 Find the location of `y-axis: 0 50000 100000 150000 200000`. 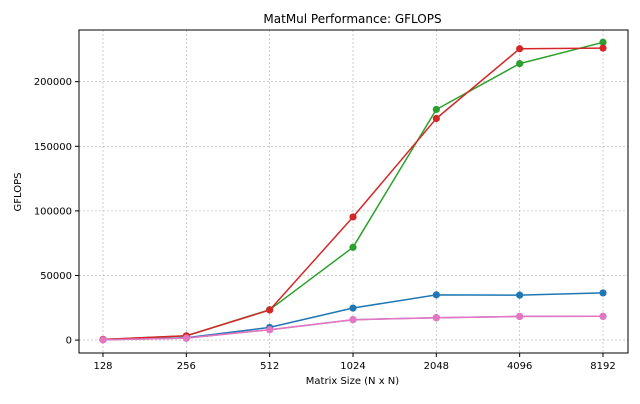

y-axis: 0 50000 100000 150000 200000 is located at coordinates (56, 212).